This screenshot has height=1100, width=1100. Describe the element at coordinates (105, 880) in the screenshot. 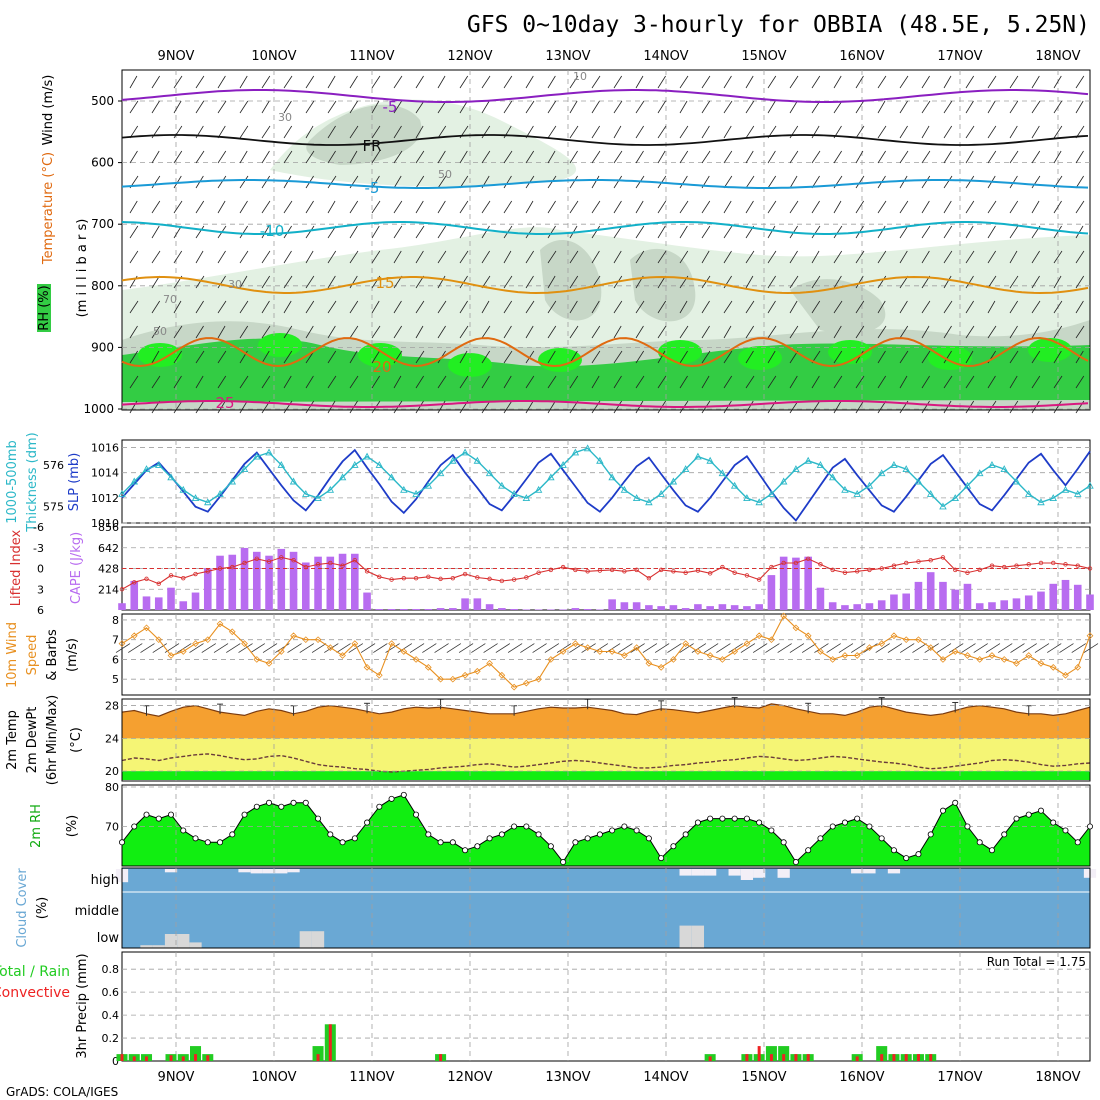

I see `cloud-level-label: high` at that location.